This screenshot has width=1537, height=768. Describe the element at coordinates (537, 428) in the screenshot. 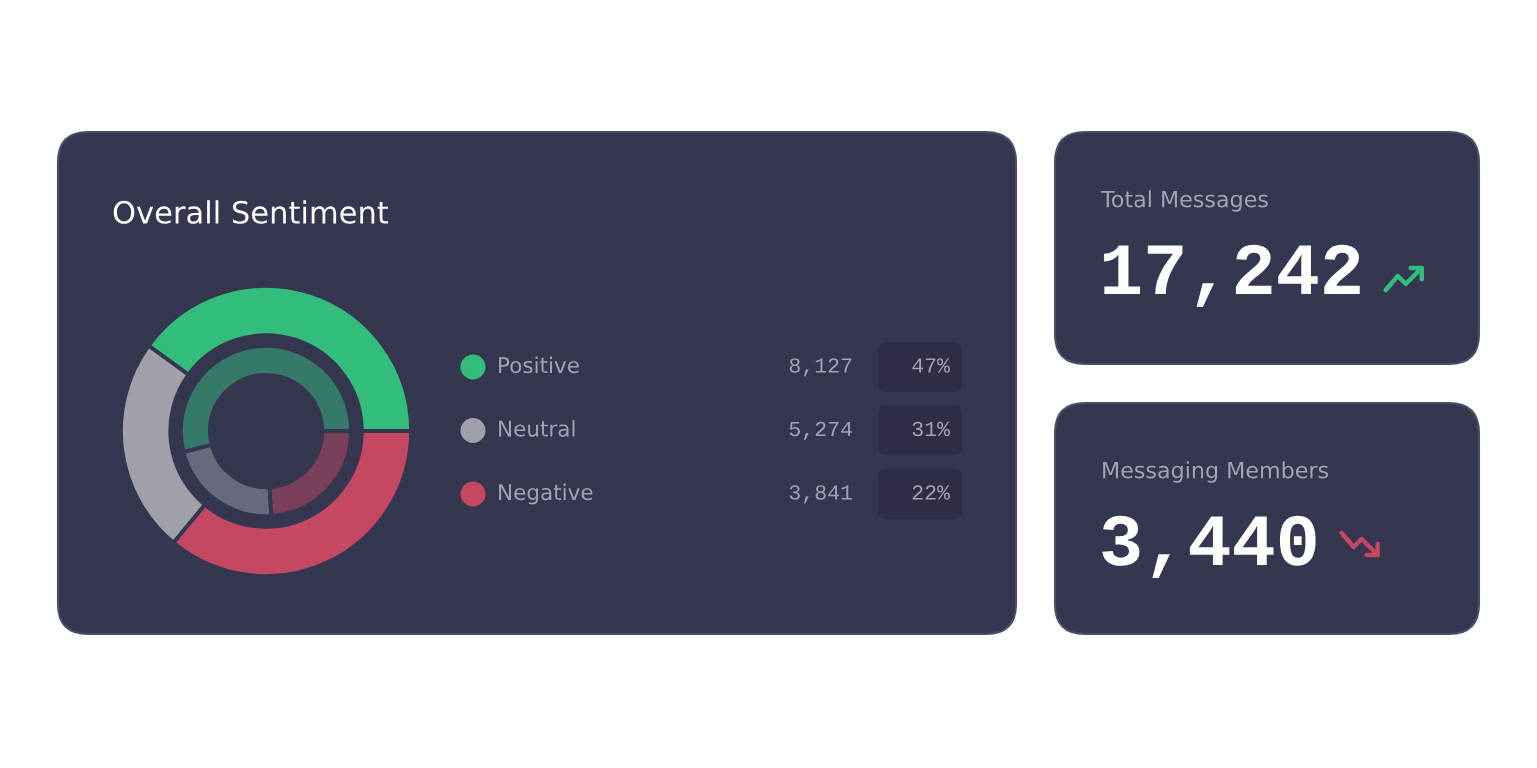

I see `legend-label: Neutral` at that location.